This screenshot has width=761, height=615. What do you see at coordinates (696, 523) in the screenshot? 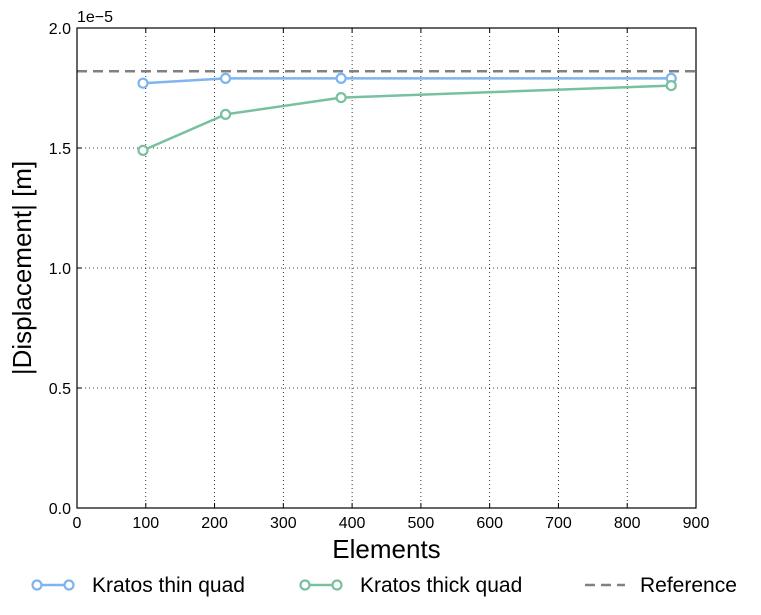
I see `x-tick-label: 900` at bounding box center [696, 523].